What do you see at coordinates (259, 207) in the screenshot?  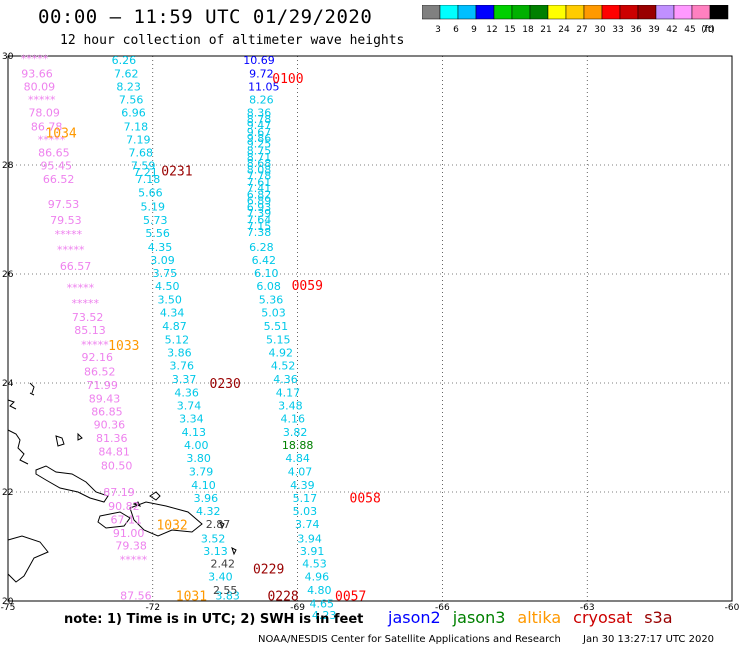 I see `wave-height-label: 6.93` at bounding box center [259, 207].